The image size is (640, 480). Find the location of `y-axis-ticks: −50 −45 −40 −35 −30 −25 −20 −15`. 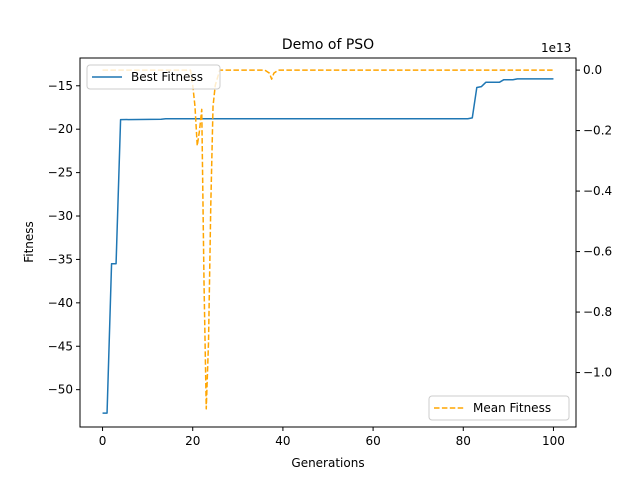

y-axis-ticks: −50 −45 −40 −35 −30 −25 −20 −15 is located at coordinates (64, 238).